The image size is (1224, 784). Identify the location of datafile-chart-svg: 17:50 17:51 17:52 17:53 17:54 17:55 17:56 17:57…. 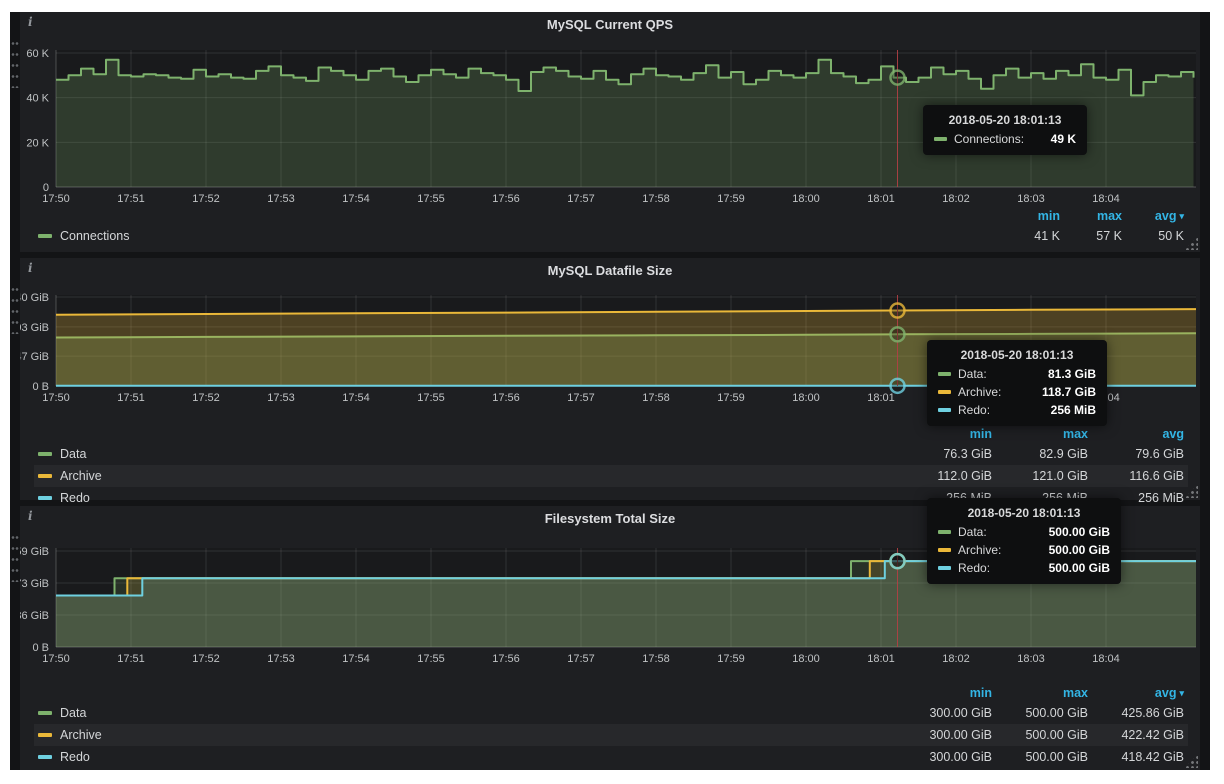
(608, 348).